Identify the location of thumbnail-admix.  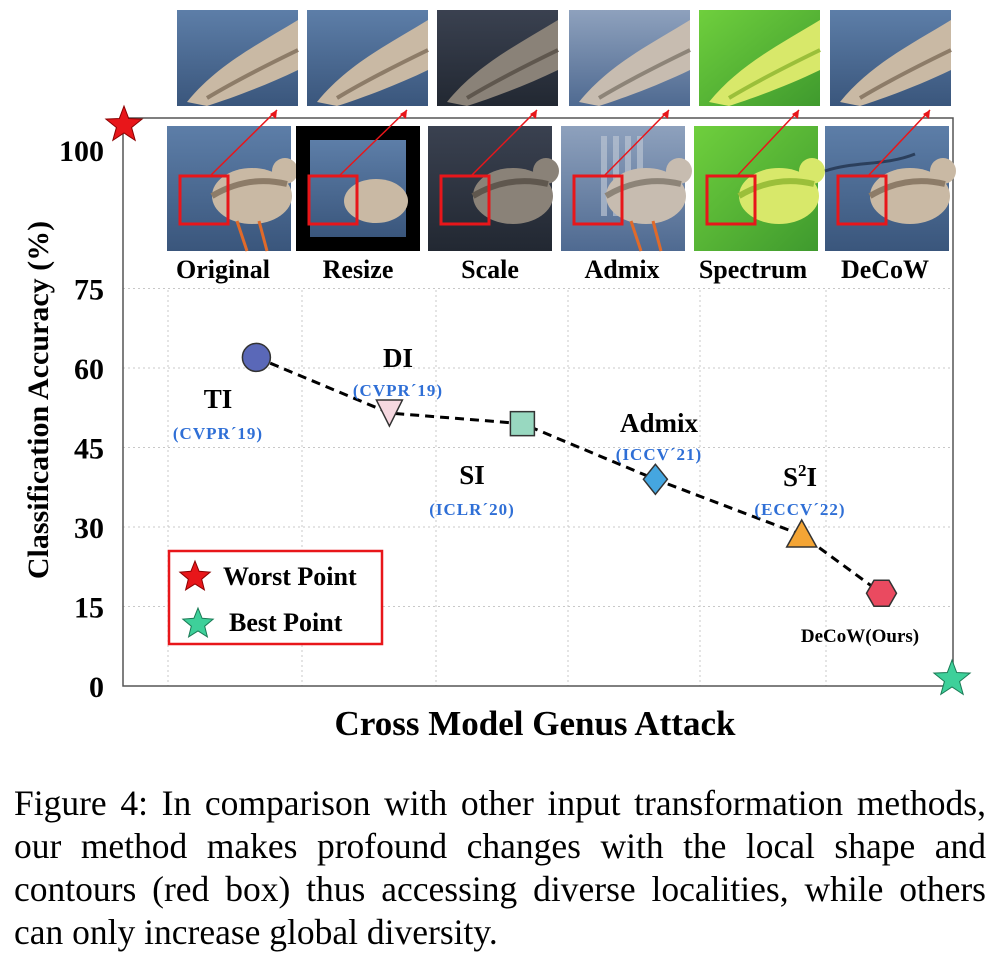
(626, 131).